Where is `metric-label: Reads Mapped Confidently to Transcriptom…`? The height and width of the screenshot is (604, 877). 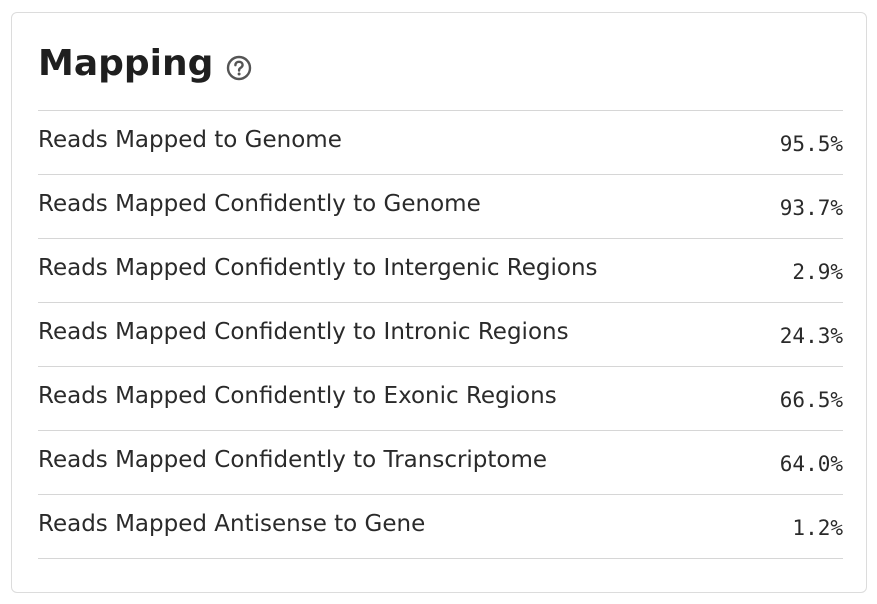
metric-label: Reads Mapped Confidently to Transcriptom… is located at coordinates (293, 459).